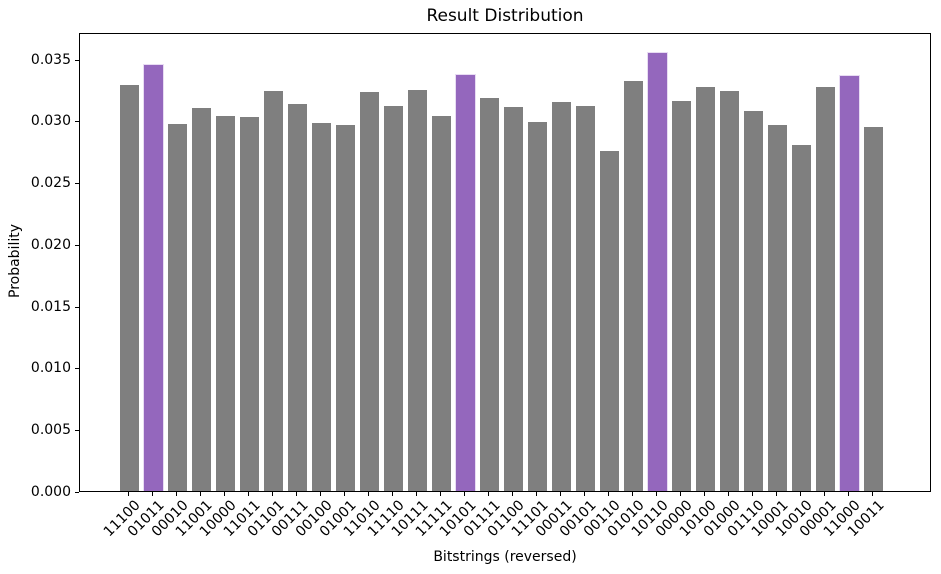 The height and width of the screenshot is (574, 941). What do you see at coordinates (50, 492) in the screenshot?
I see `y-tick-label: 0.000` at bounding box center [50, 492].